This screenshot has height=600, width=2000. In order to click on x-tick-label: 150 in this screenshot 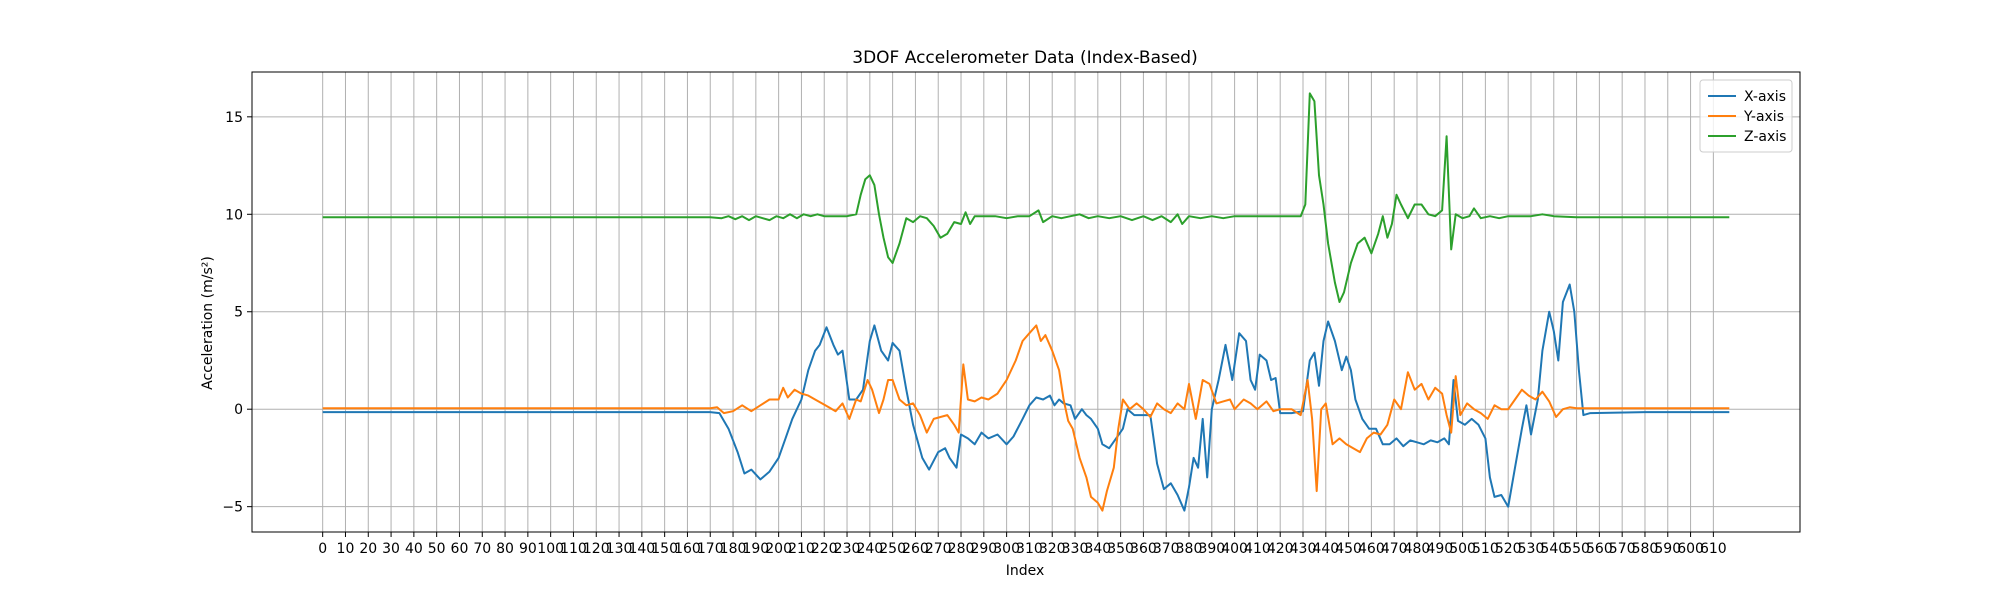, I will do `click(664, 549)`.